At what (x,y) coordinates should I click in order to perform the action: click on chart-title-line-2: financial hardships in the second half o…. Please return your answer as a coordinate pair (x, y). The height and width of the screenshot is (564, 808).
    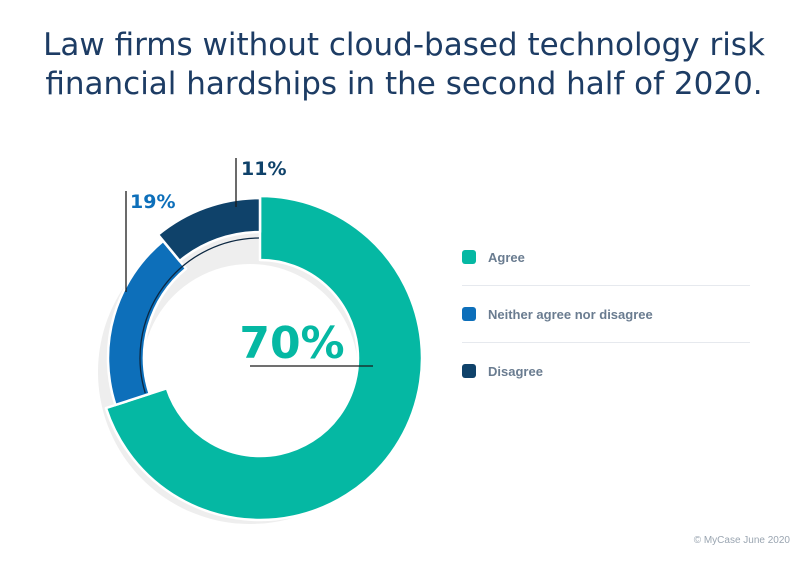
    Looking at the image, I should click on (404, 84).